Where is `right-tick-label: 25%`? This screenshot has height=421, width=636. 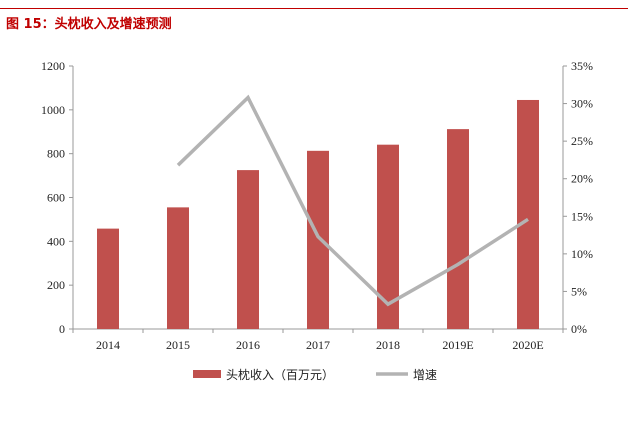
right-tick-label: 25% is located at coordinates (582, 141).